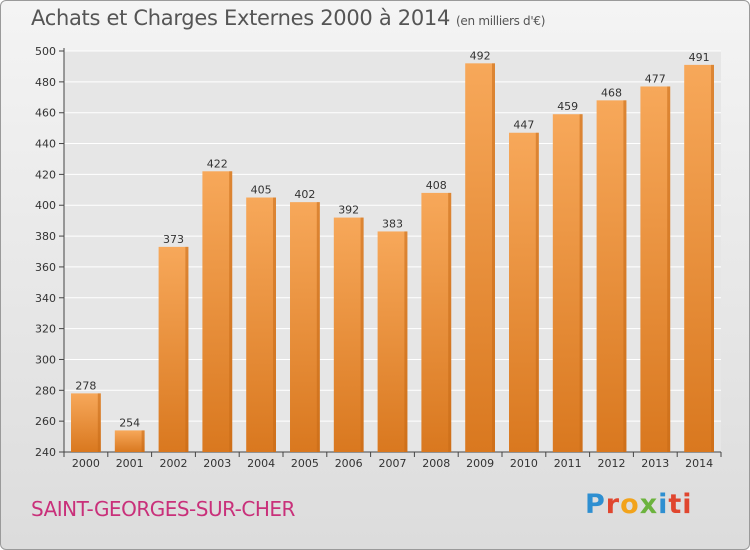 This screenshot has height=550, width=750. What do you see at coordinates (699, 258) in the screenshot?
I see `bar-2014` at bounding box center [699, 258].